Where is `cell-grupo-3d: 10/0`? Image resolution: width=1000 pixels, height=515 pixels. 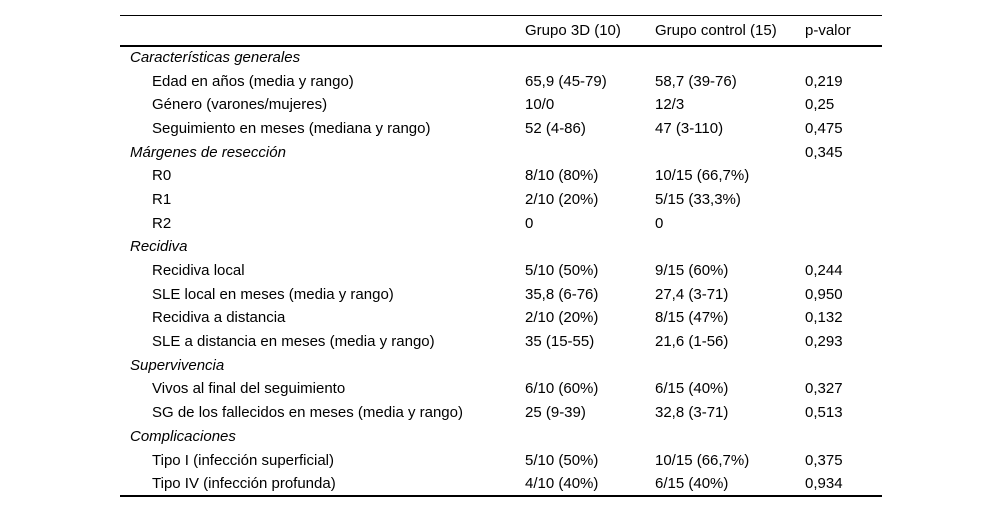
cell-grupo-3d: 10/0 is located at coordinates (540, 105).